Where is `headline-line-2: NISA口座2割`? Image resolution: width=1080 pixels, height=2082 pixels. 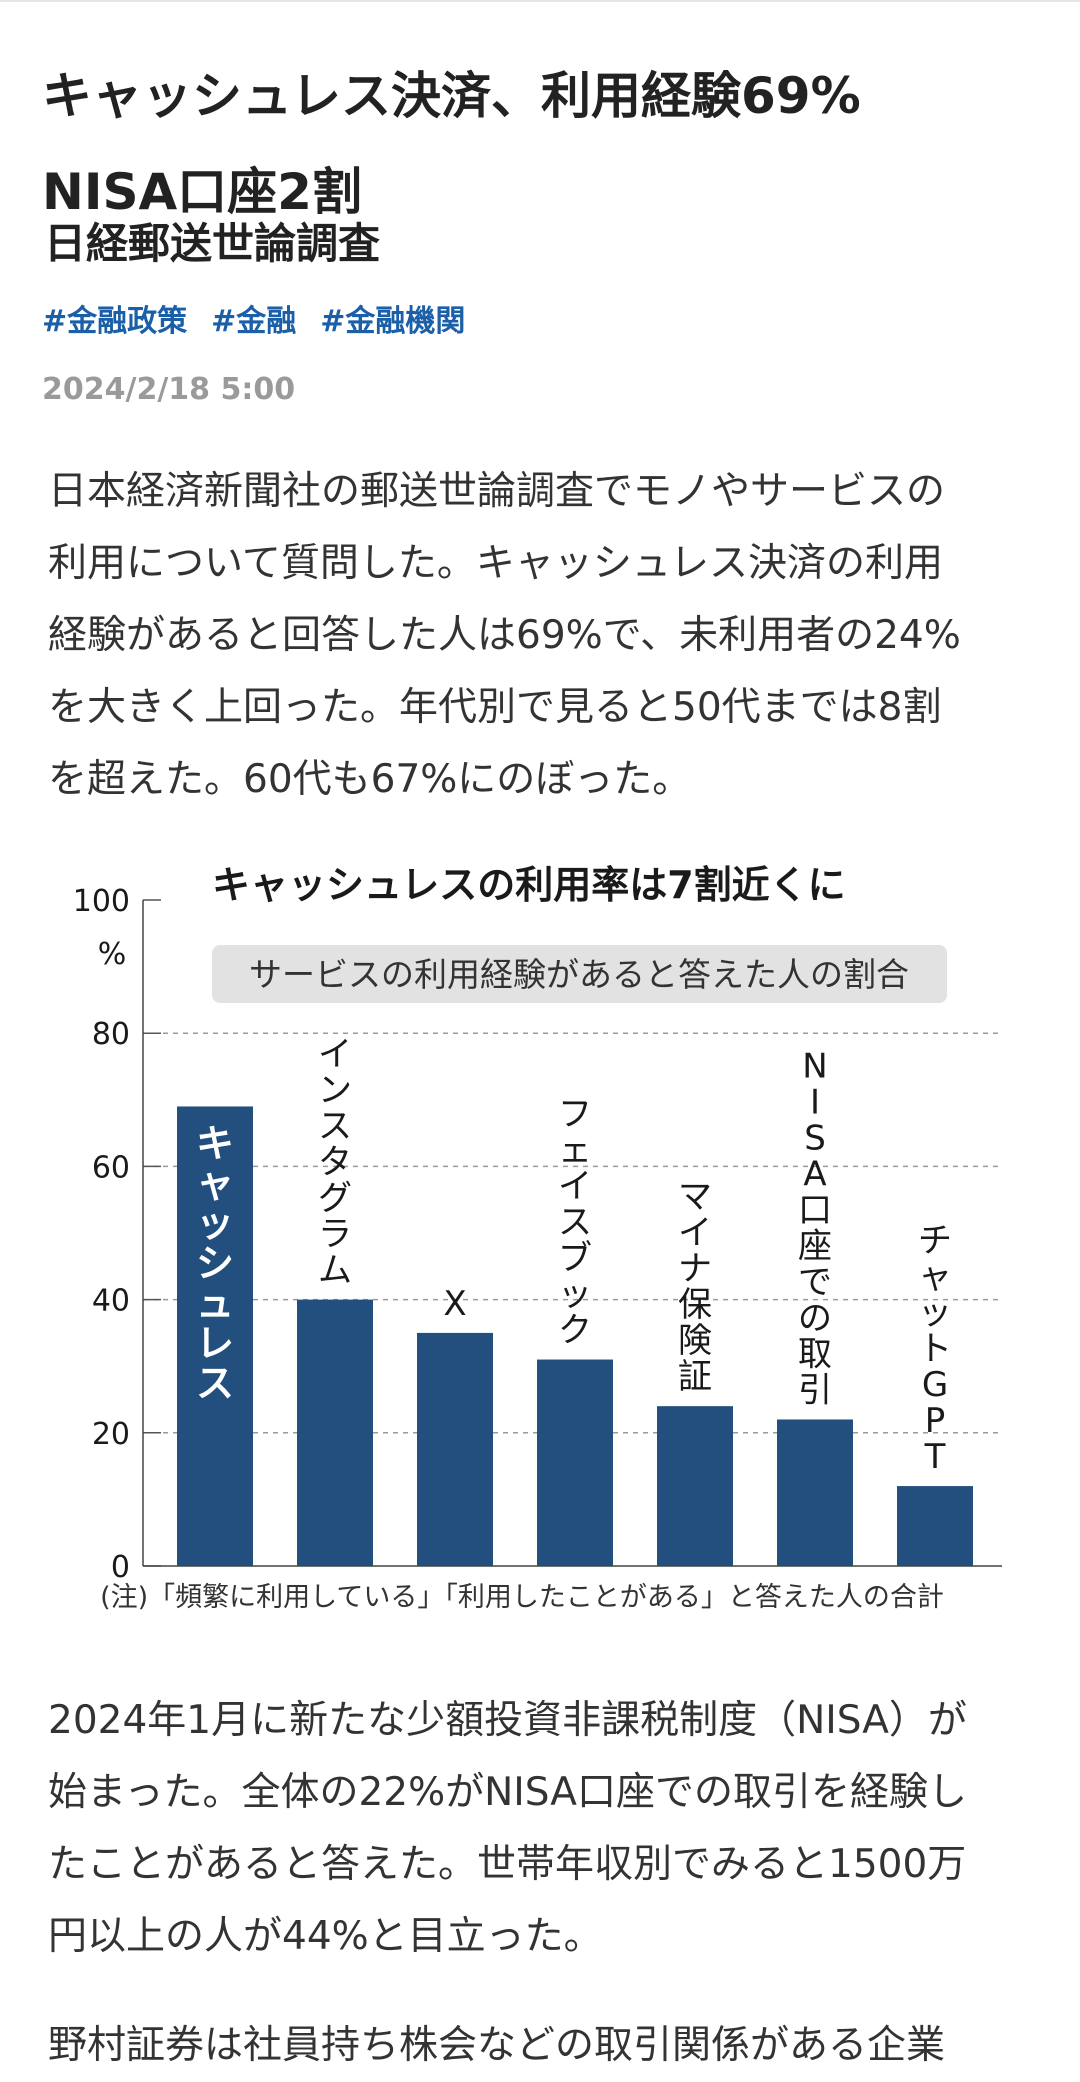
headline-line-2: NISA口座2割 is located at coordinates (202, 192).